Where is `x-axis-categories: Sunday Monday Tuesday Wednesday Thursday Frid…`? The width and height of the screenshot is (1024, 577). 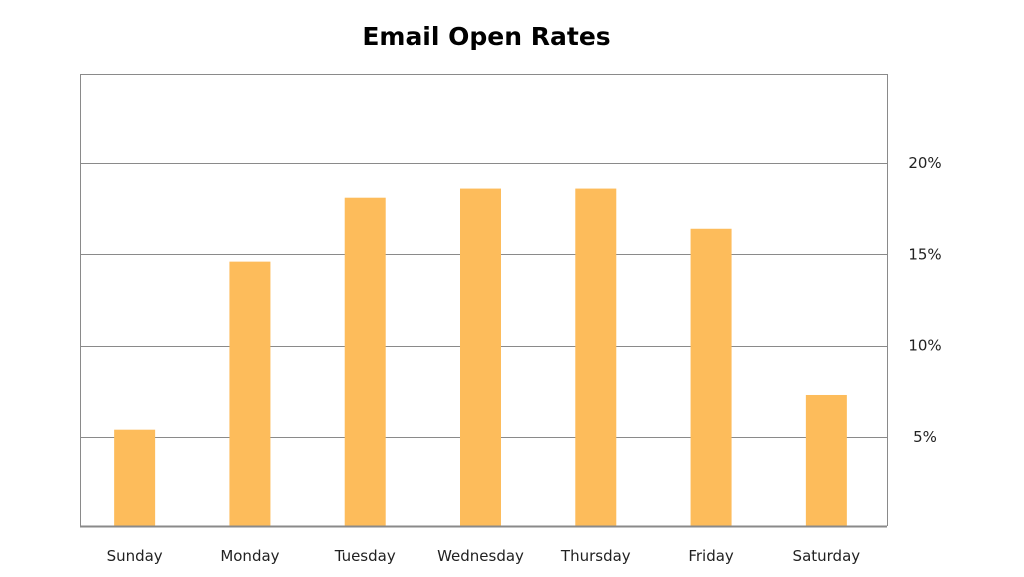 x-axis-categories: Sunday Monday Tuesday Wednesday Thursday Frid… is located at coordinates (484, 556).